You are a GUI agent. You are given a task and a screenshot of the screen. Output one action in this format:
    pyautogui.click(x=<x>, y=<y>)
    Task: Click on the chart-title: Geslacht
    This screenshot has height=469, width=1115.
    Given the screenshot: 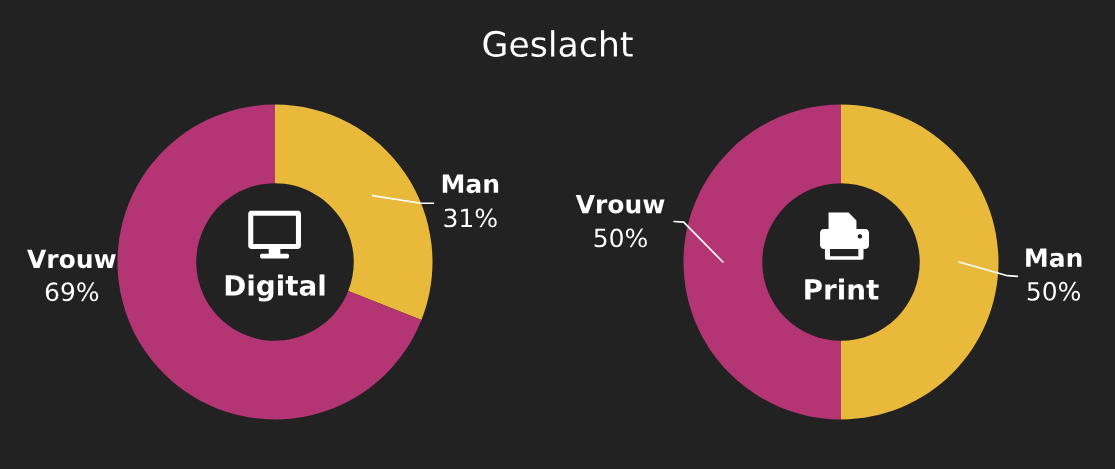 What is the action you would take?
    pyautogui.click(x=558, y=44)
    